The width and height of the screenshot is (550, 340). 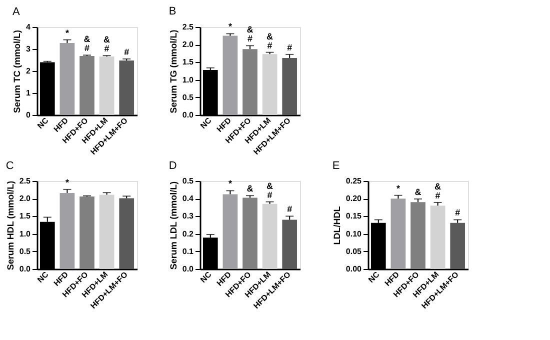 I want to click on y-tick-label: 0.00, so click(x=354, y=269).